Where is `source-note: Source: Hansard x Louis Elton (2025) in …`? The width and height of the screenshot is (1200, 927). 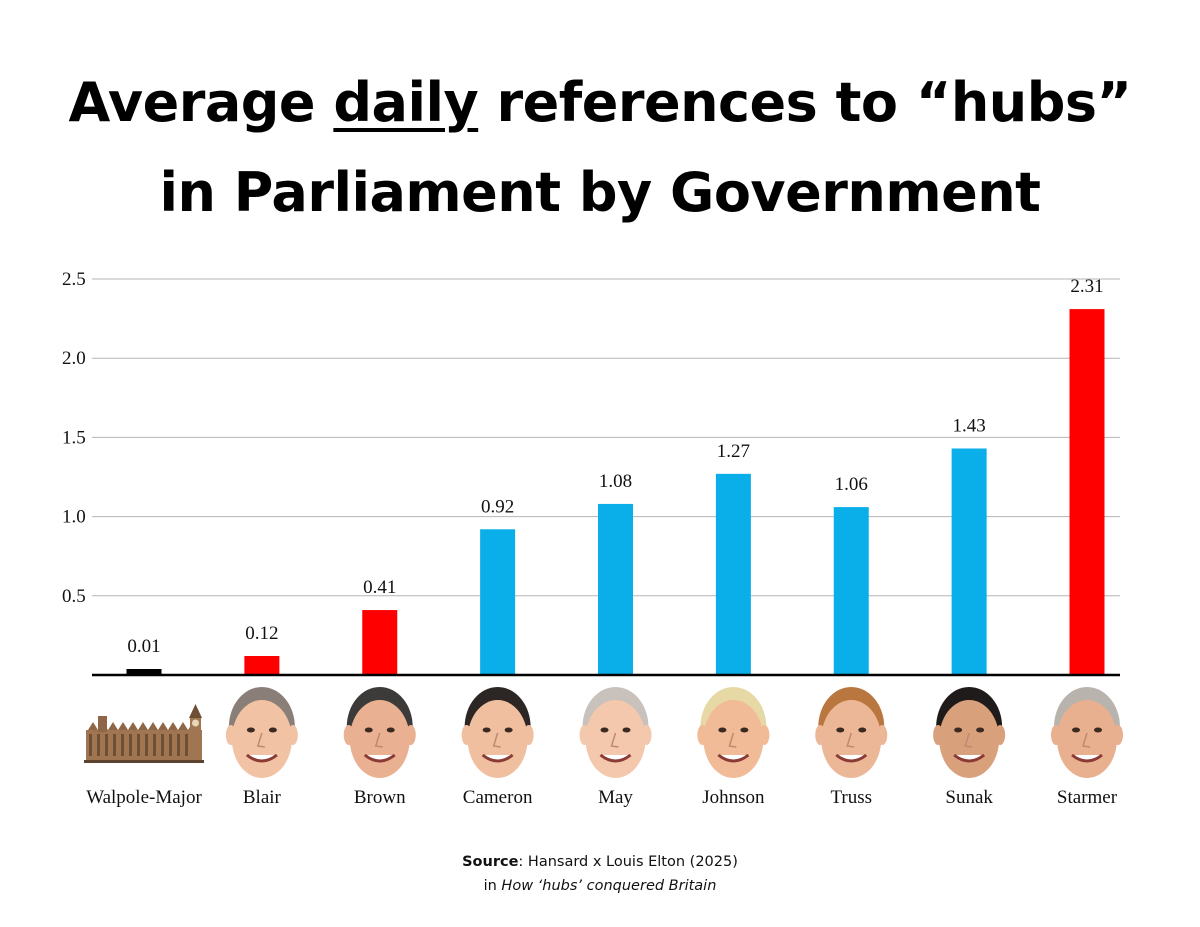 source-note: Source: Hansard x Louis Elton (2025) in … is located at coordinates (600, 874).